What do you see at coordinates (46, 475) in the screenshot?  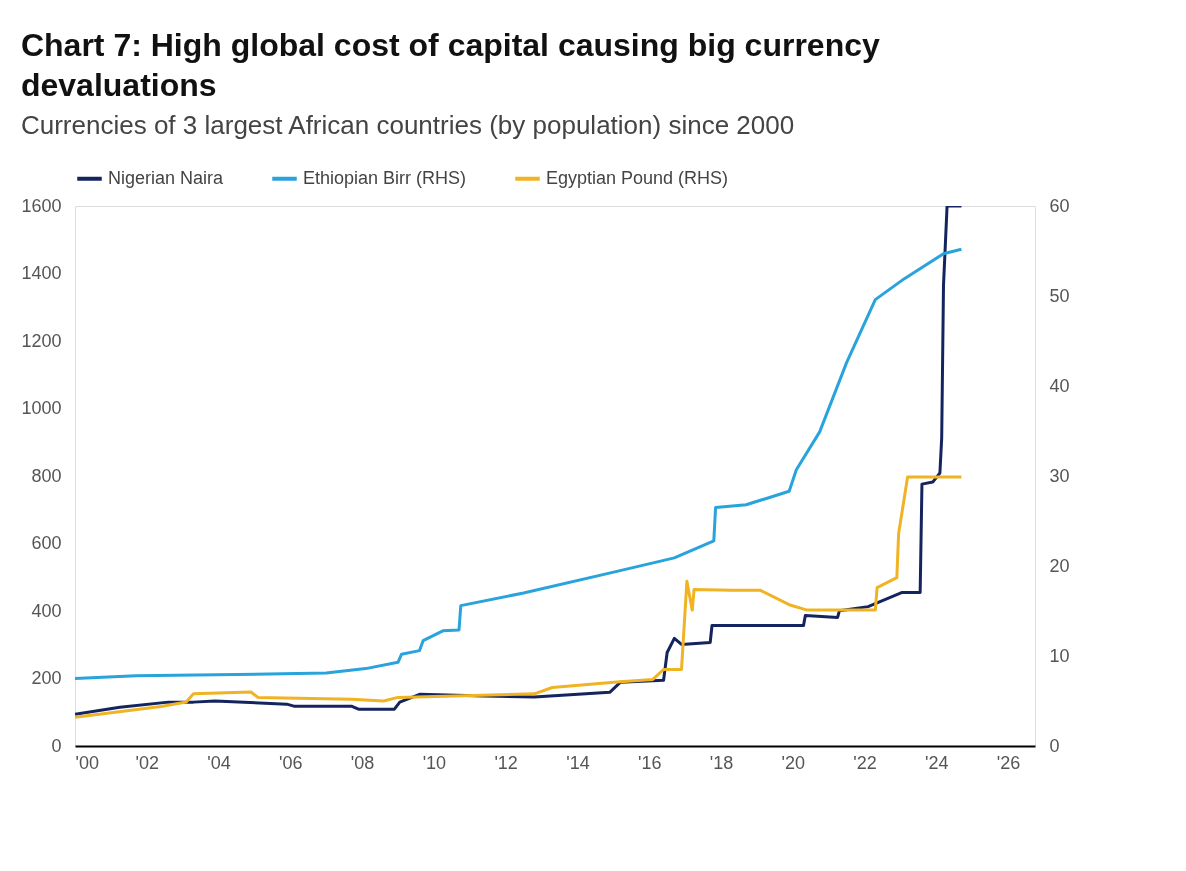 I see `y-tick-label: 800` at bounding box center [46, 475].